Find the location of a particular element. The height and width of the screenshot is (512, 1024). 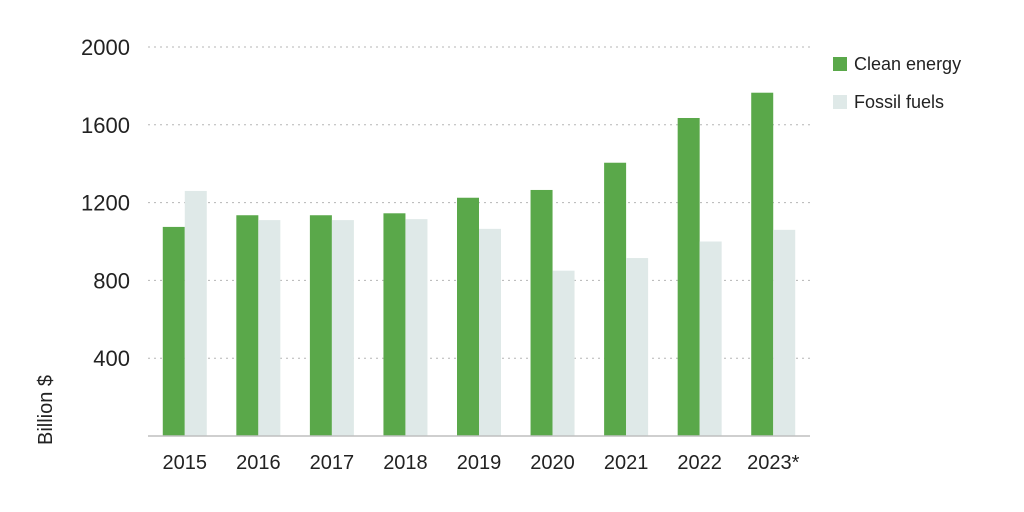

x-tick-label: 2017 is located at coordinates (332, 463).